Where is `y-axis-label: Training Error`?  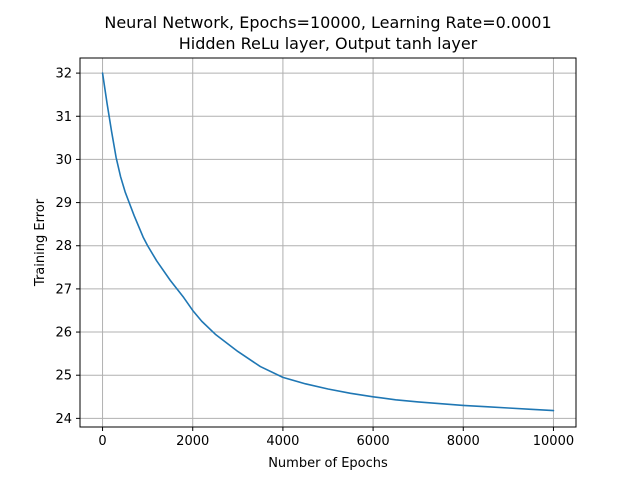
y-axis-label: Training Error is located at coordinates (40, 242).